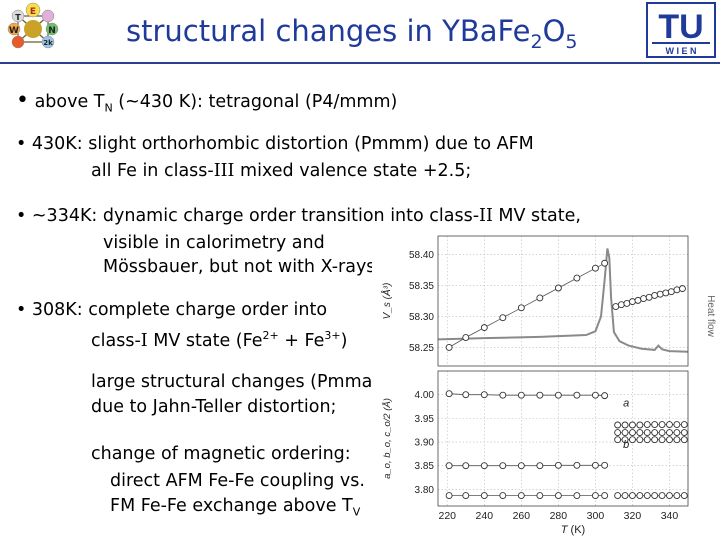  I want to click on logo-letter: N, so click(52, 31).